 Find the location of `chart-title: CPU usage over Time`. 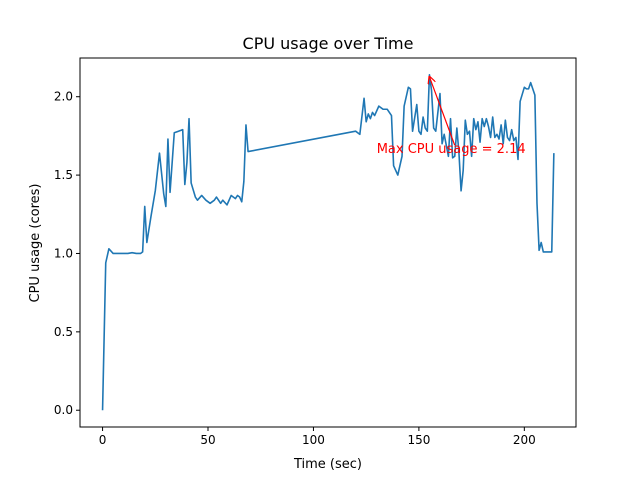

chart-title: CPU usage over Time is located at coordinates (328, 43).